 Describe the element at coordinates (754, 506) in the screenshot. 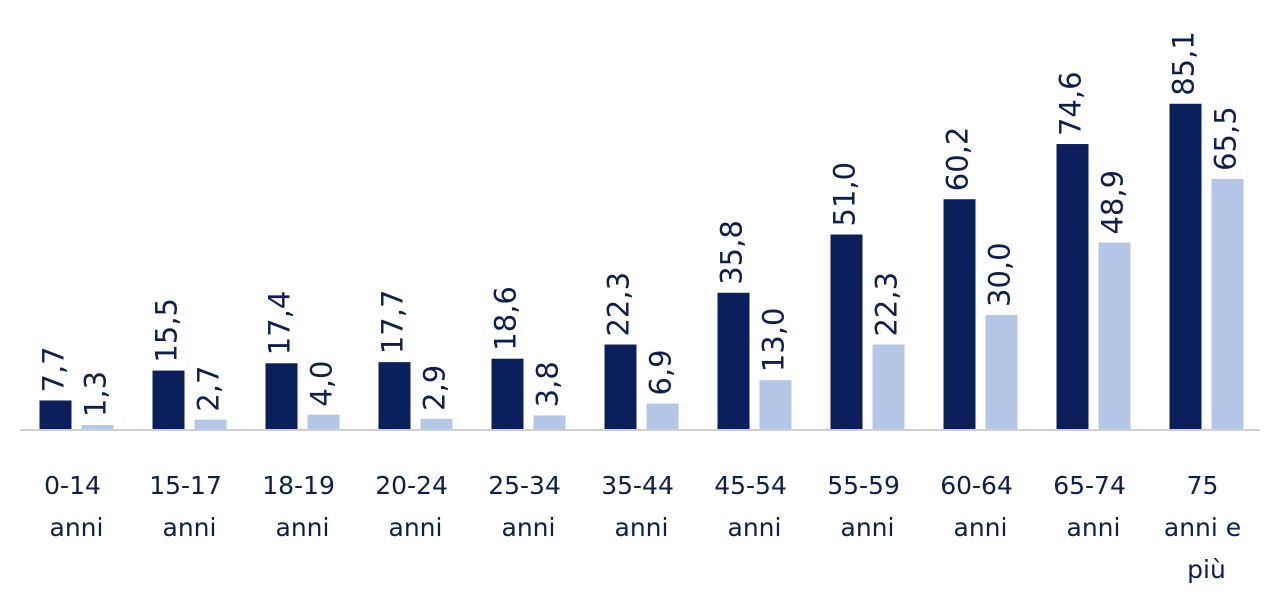

I see `x-tick-label: 45-54 anni` at that location.